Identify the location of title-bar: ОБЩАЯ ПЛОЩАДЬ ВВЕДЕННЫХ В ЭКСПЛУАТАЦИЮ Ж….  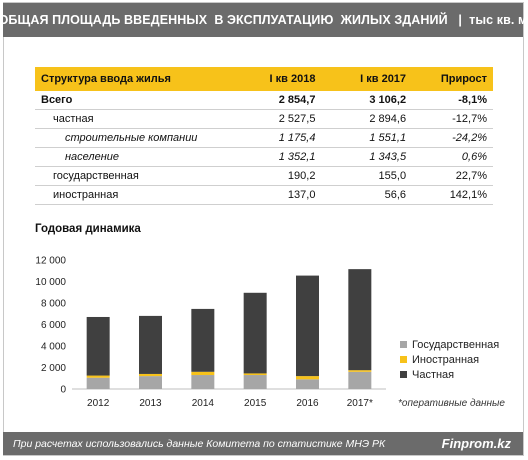
(263, 20).